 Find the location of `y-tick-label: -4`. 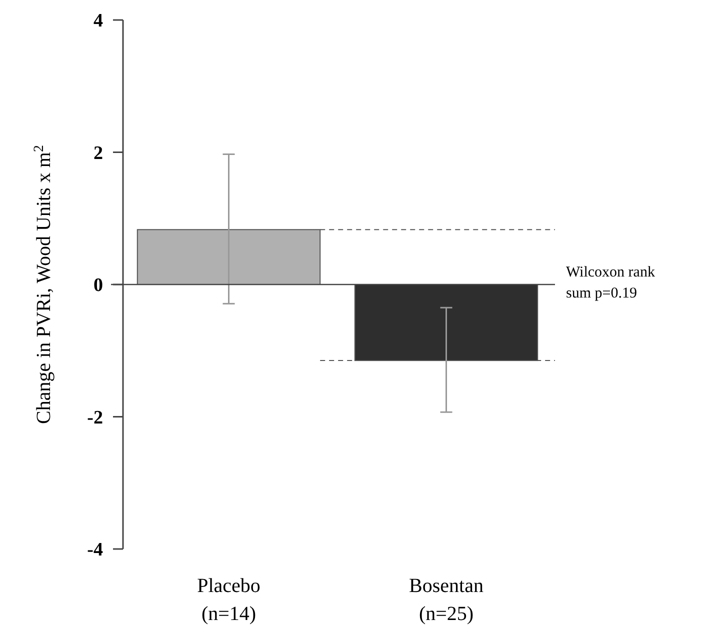

y-tick-label: -4 is located at coordinates (95, 550).